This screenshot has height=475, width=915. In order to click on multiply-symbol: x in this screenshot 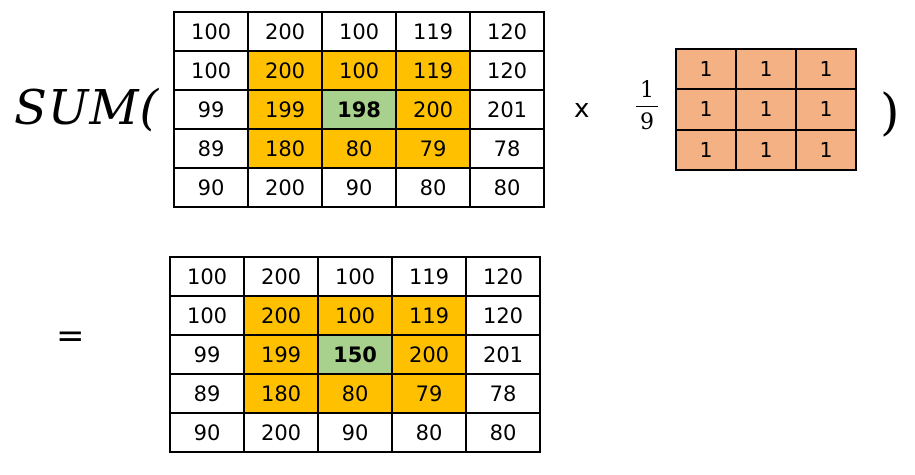, I will do `click(582, 109)`.